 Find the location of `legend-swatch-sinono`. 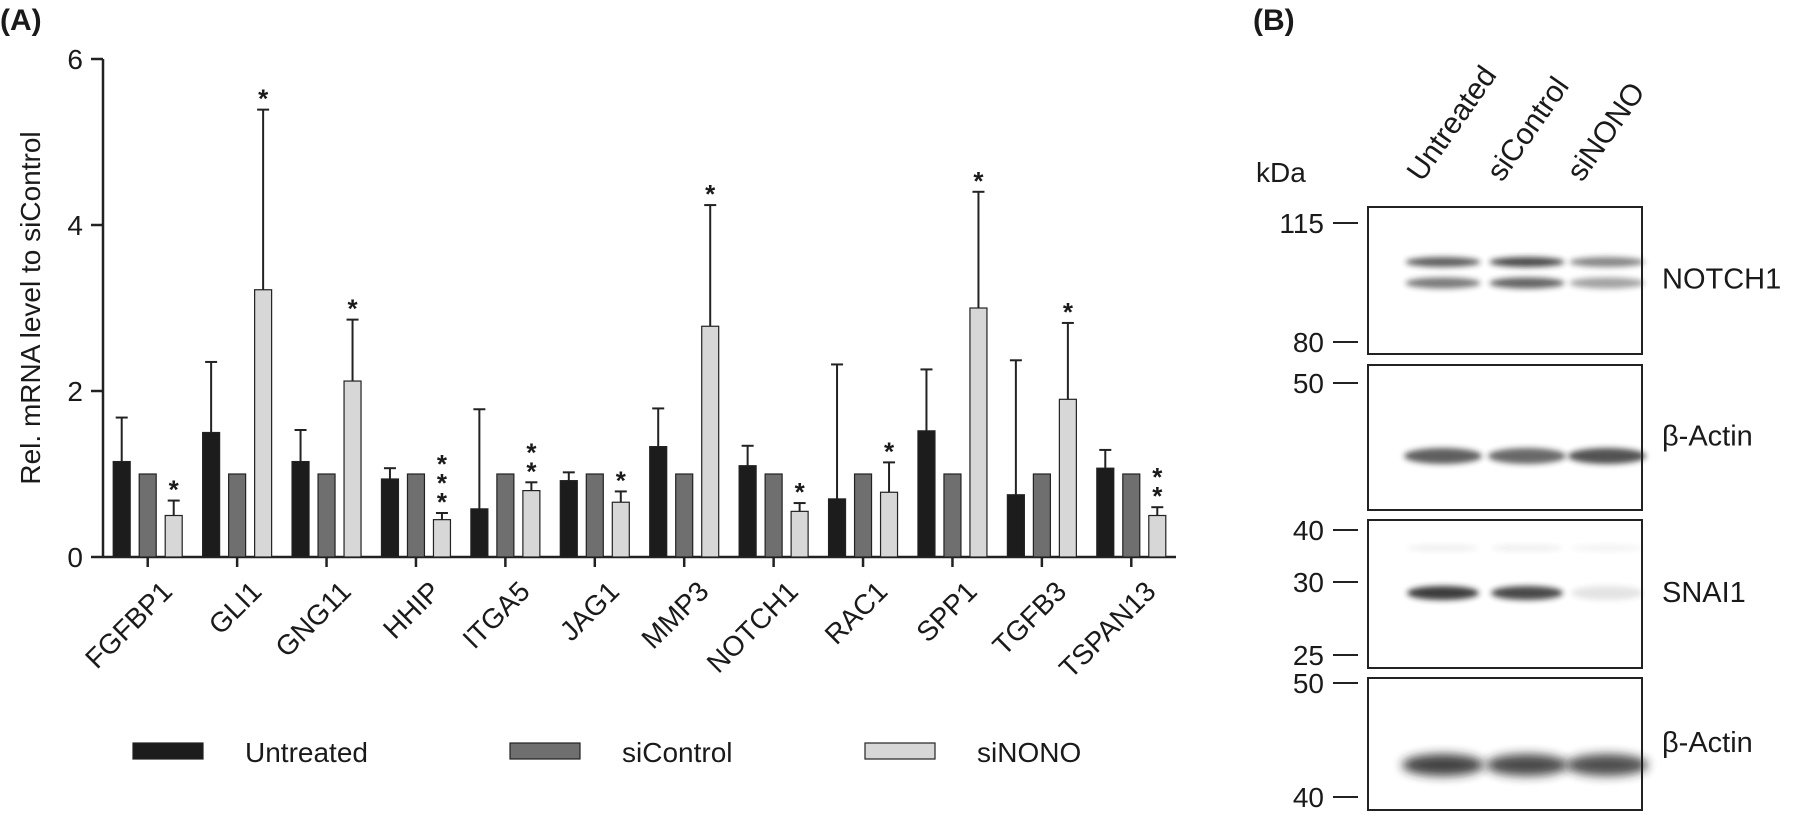

legend-swatch-sinono is located at coordinates (900, 751).